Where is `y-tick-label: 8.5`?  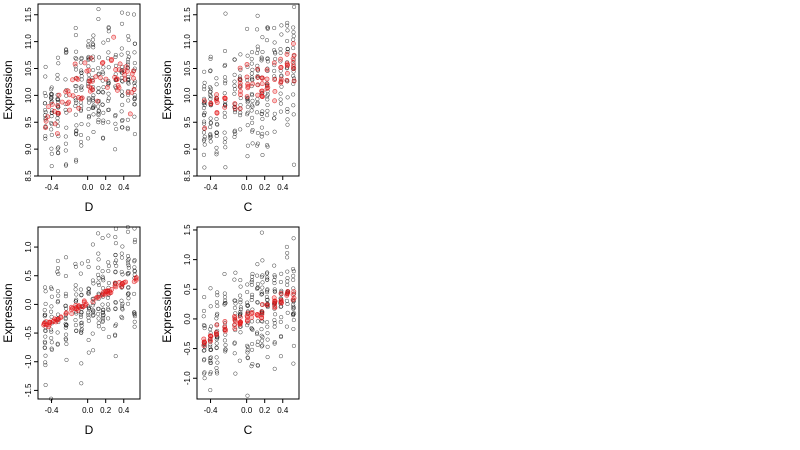 y-tick-label: 8.5 is located at coordinates (187, 176).